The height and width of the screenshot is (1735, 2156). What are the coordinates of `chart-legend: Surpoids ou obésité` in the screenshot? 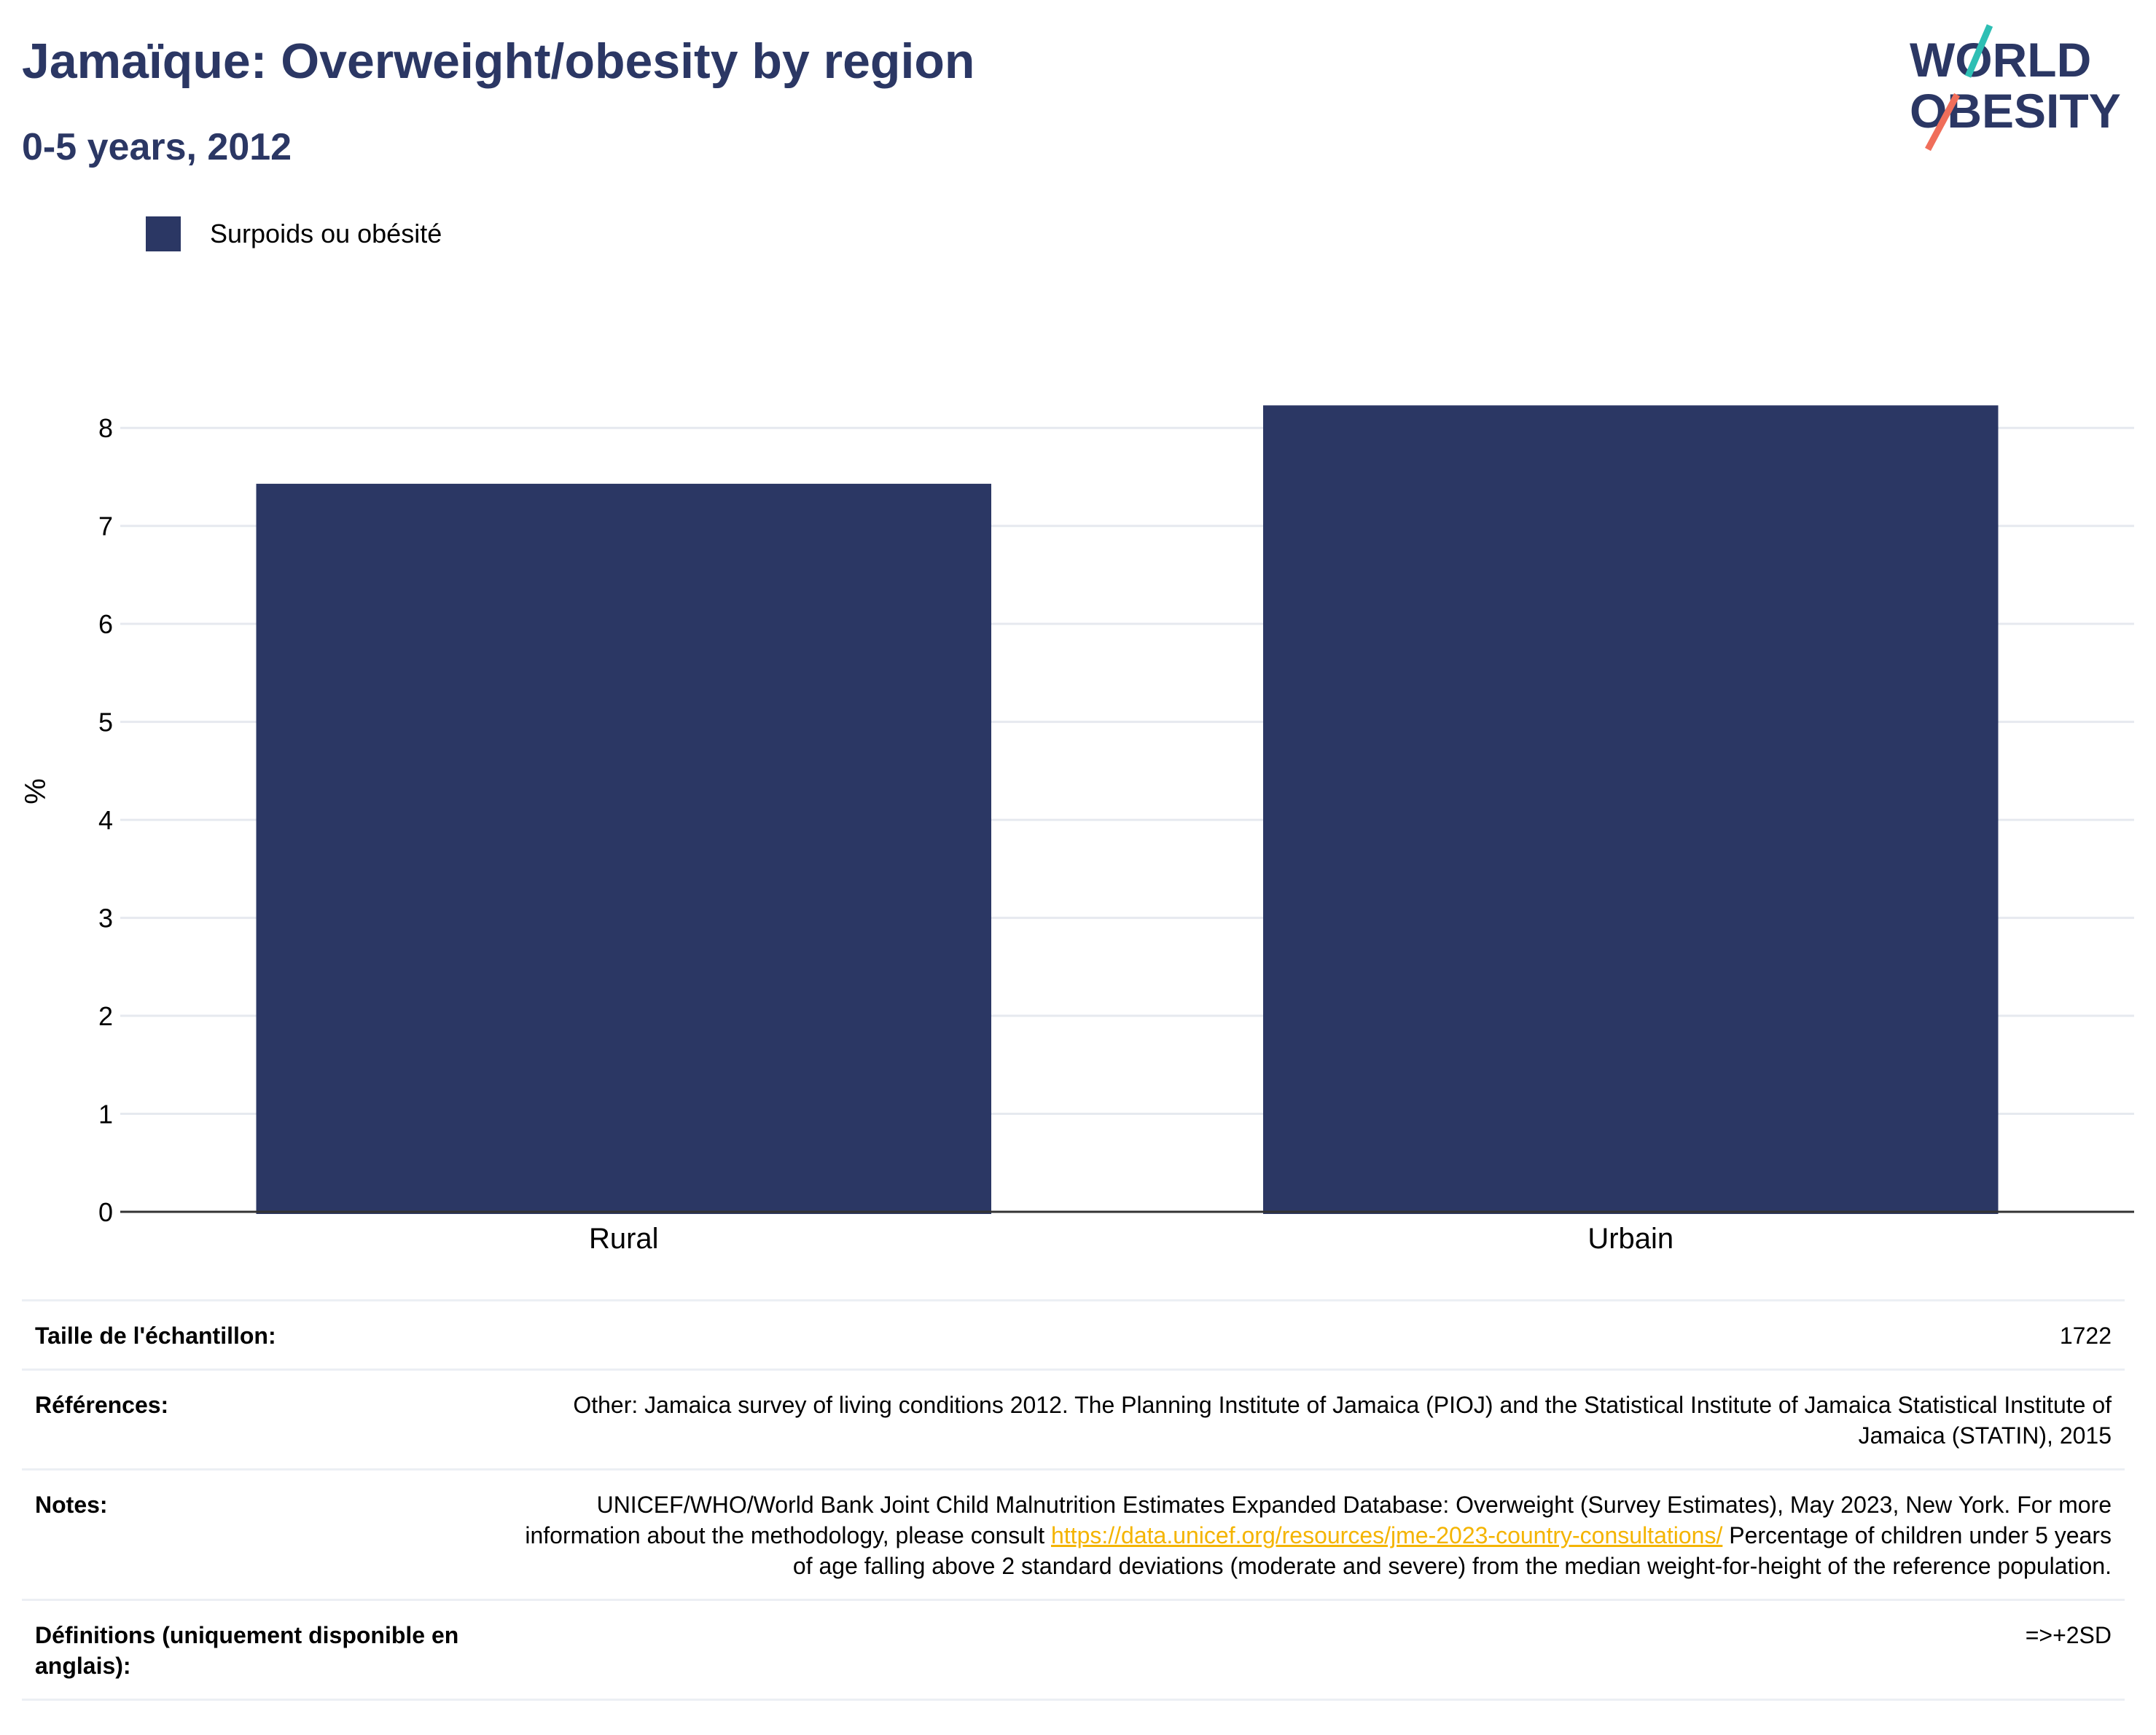 It's located at (294, 233).